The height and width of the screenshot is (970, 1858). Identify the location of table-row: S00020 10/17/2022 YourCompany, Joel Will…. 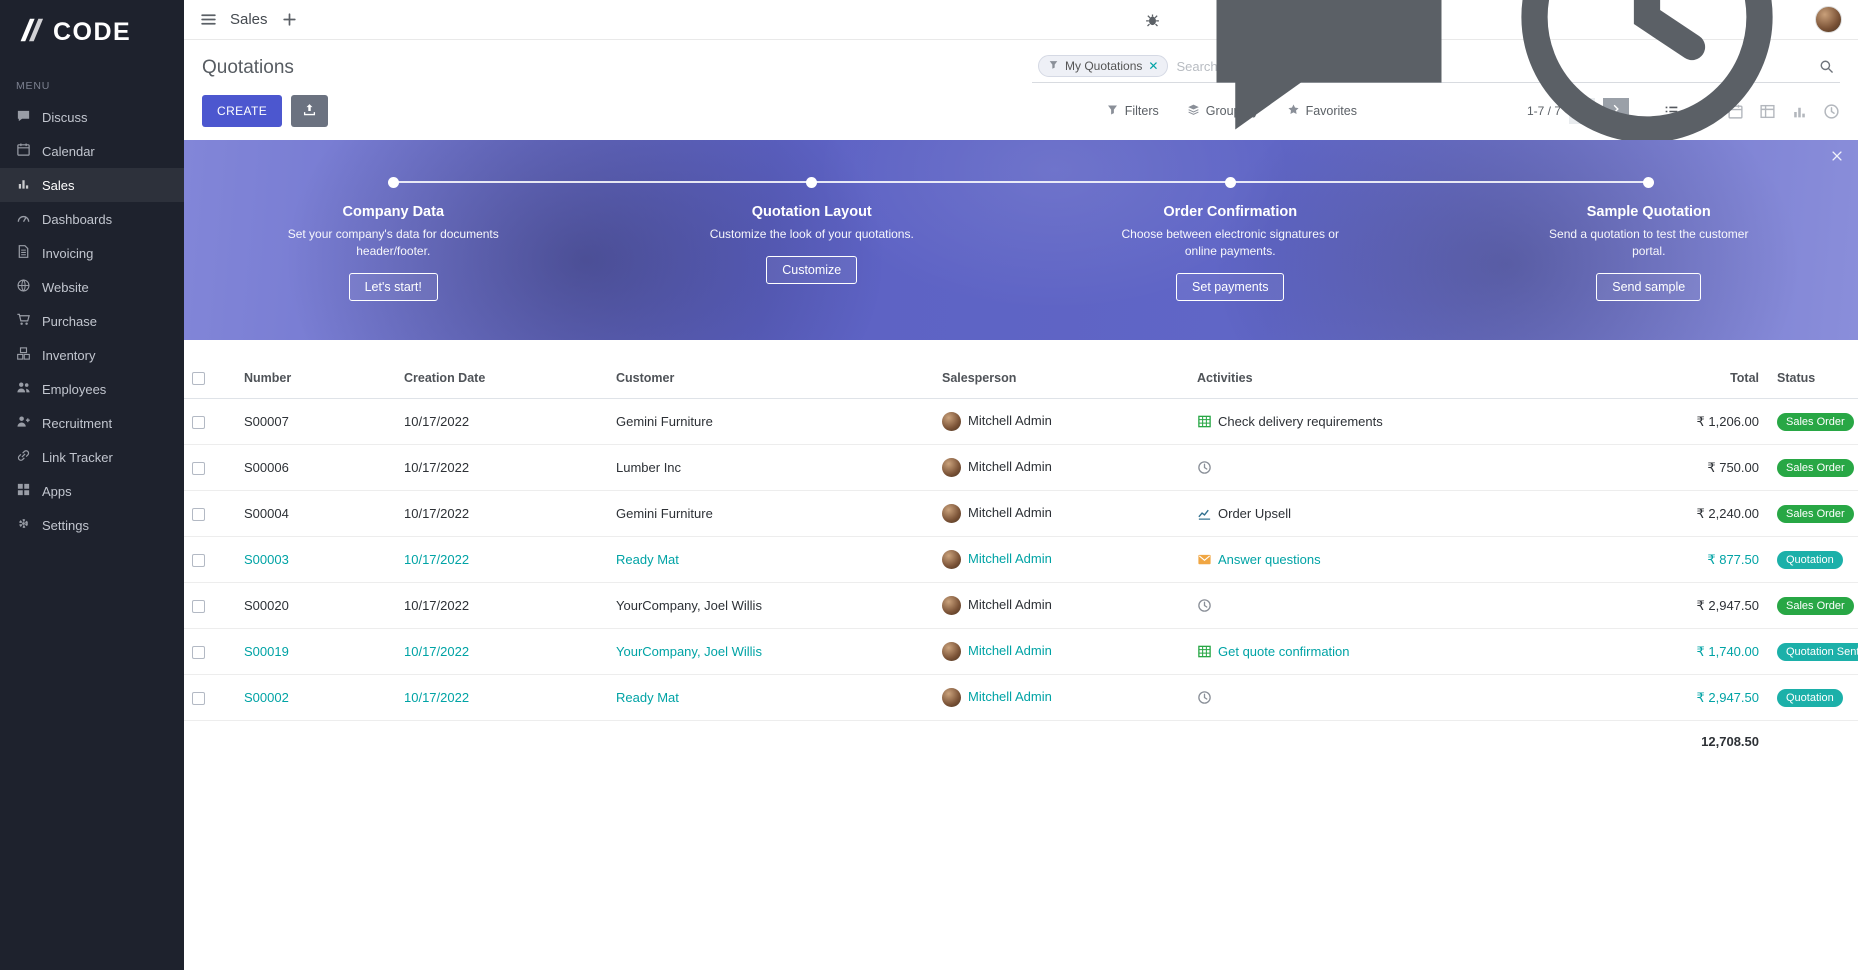
(1021, 606).